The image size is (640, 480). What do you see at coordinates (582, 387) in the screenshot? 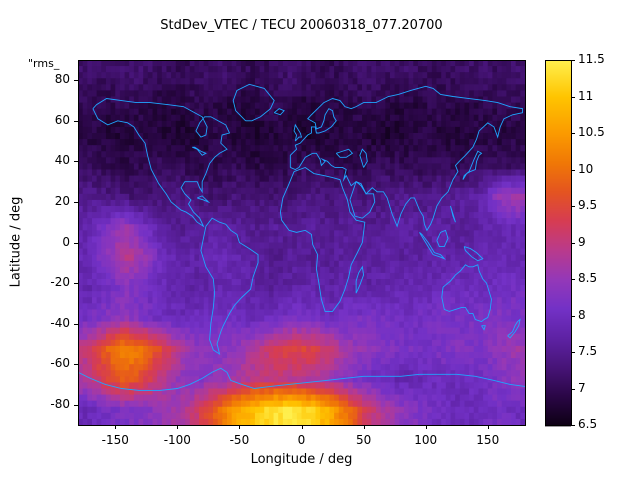
I see `colorbar-tick-label: 7` at bounding box center [582, 387].